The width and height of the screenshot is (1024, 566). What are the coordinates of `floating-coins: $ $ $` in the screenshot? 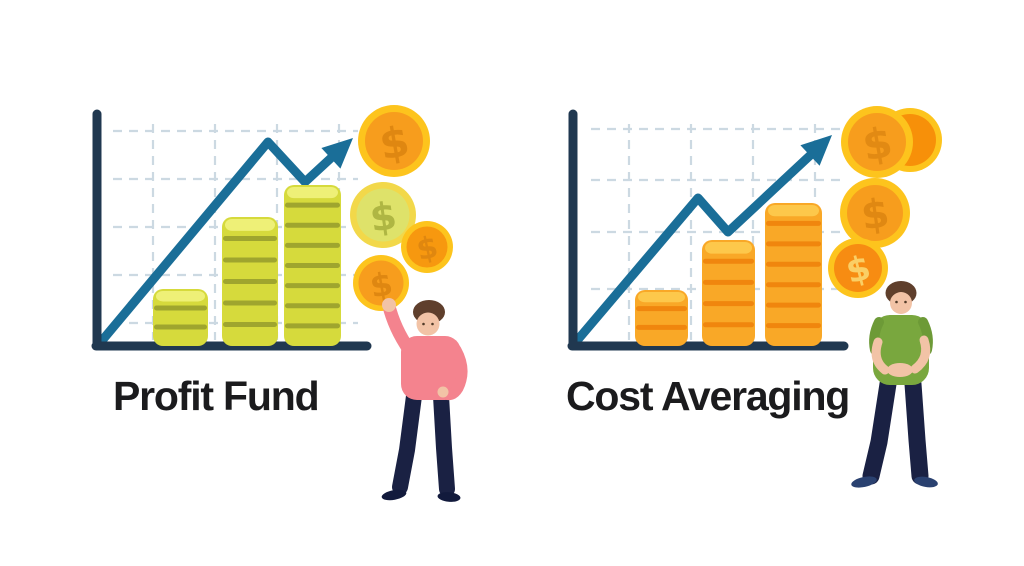 It's located at (885, 202).